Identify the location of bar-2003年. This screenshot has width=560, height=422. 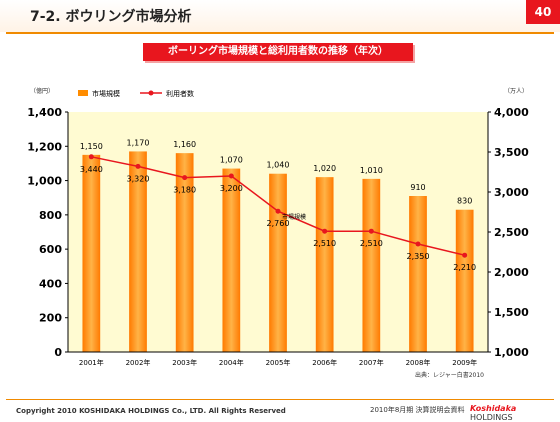
(184, 252).